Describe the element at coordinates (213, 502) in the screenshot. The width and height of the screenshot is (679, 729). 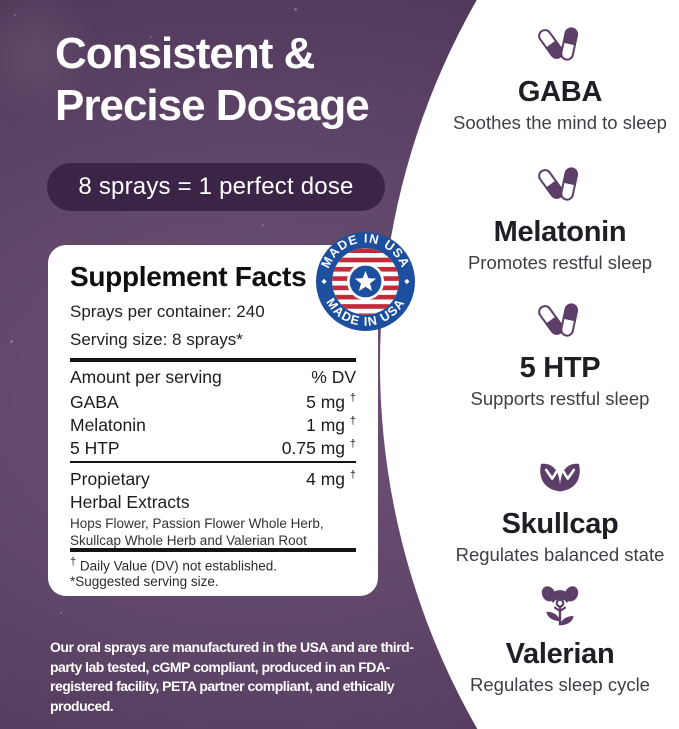
I see `proprietary-row-line2: Herbal Extracts` at that location.